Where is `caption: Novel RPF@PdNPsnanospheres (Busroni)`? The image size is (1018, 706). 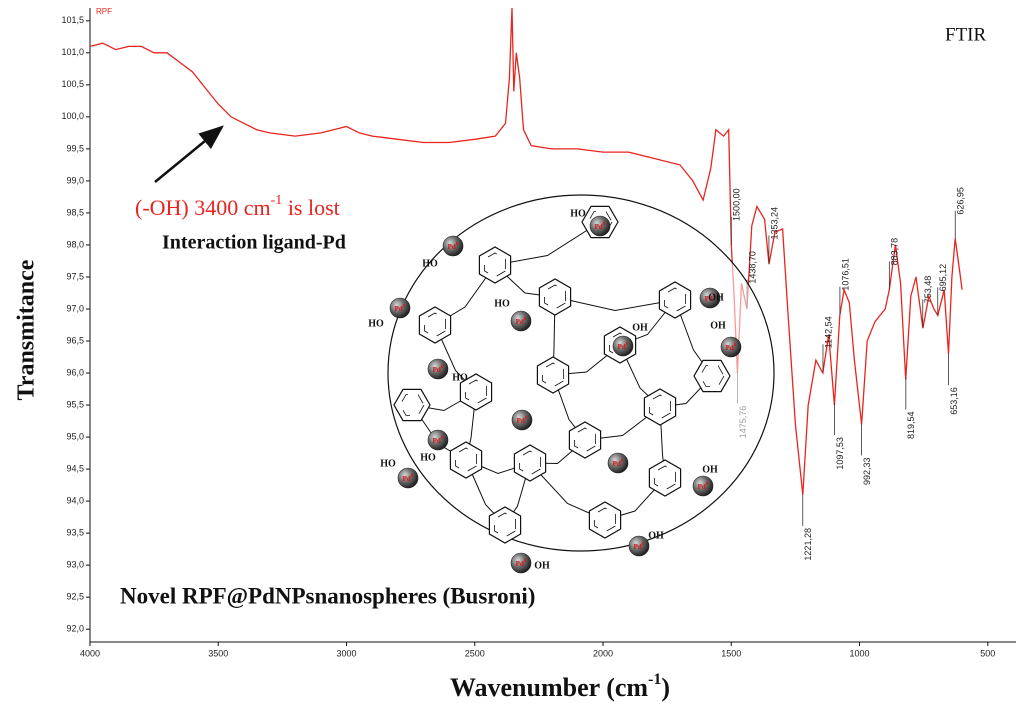
caption: Novel RPF@PdNPsnanospheres (Busroni) is located at coordinates (327, 596).